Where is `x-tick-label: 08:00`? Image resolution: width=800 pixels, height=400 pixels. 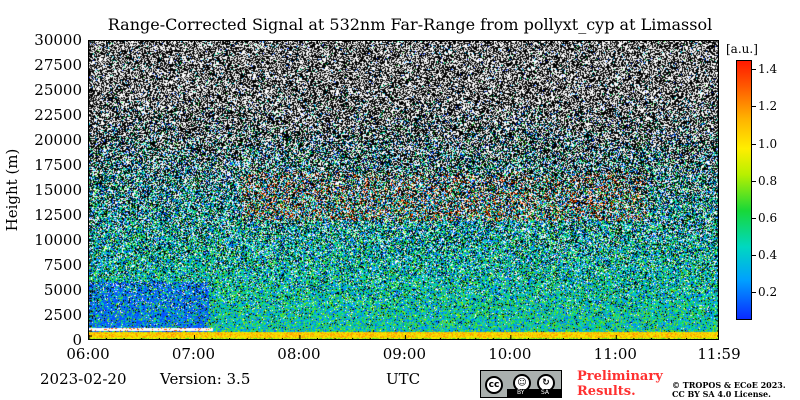
x-tick-label: 08:00 is located at coordinates (299, 354).